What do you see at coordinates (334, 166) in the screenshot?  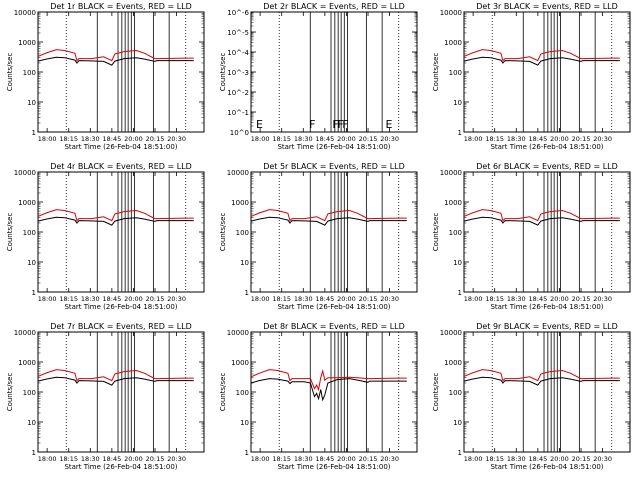 I see `panel-title: Det 5r BLACK = Events, RED = LLD` at bounding box center [334, 166].